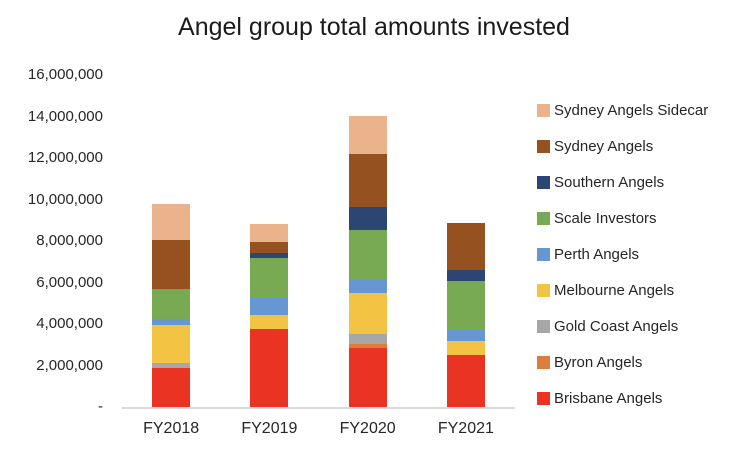  I want to click on bar-segment-perth-angels-fy2018, so click(171, 322).